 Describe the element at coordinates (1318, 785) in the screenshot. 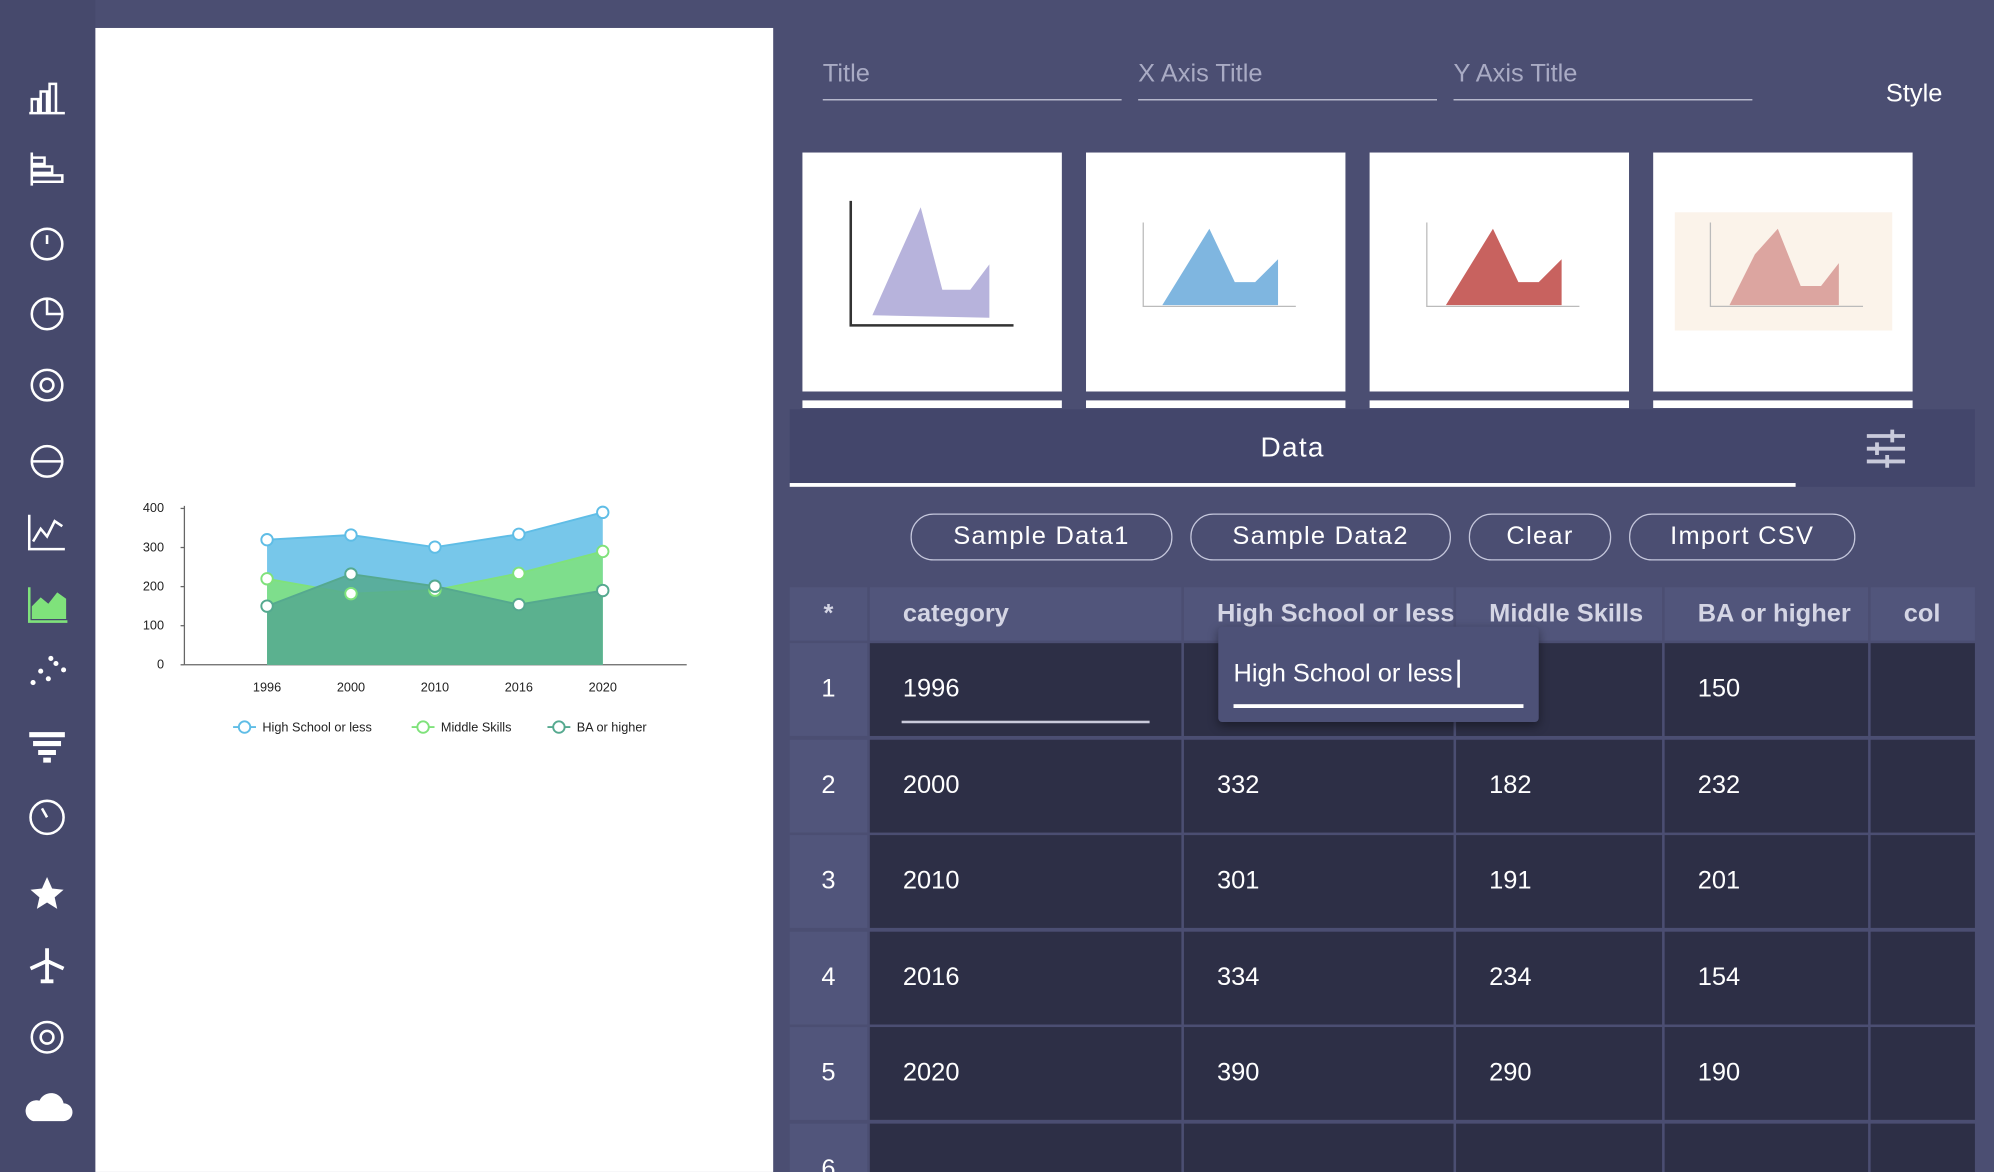

I see `table-cell: 332` at that location.